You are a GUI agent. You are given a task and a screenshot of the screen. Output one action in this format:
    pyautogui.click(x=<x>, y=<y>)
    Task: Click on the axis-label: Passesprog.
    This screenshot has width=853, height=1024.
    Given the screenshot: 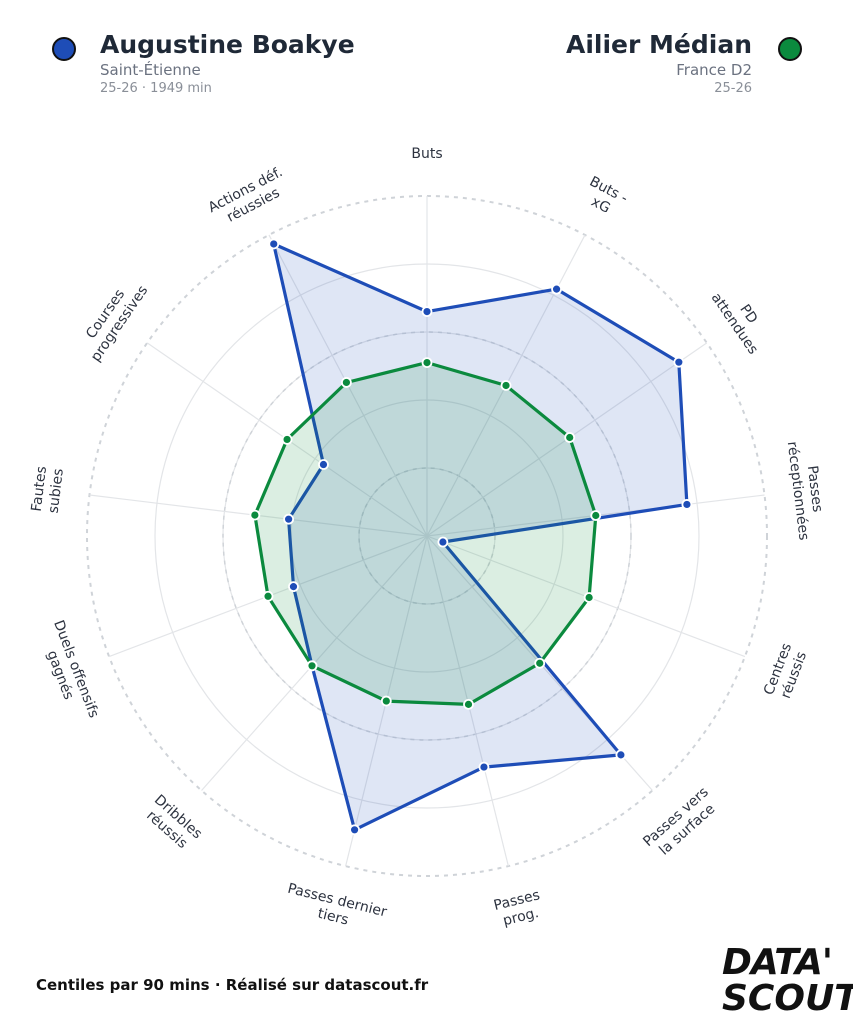 What is the action you would take?
    pyautogui.click(x=518, y=908)
    